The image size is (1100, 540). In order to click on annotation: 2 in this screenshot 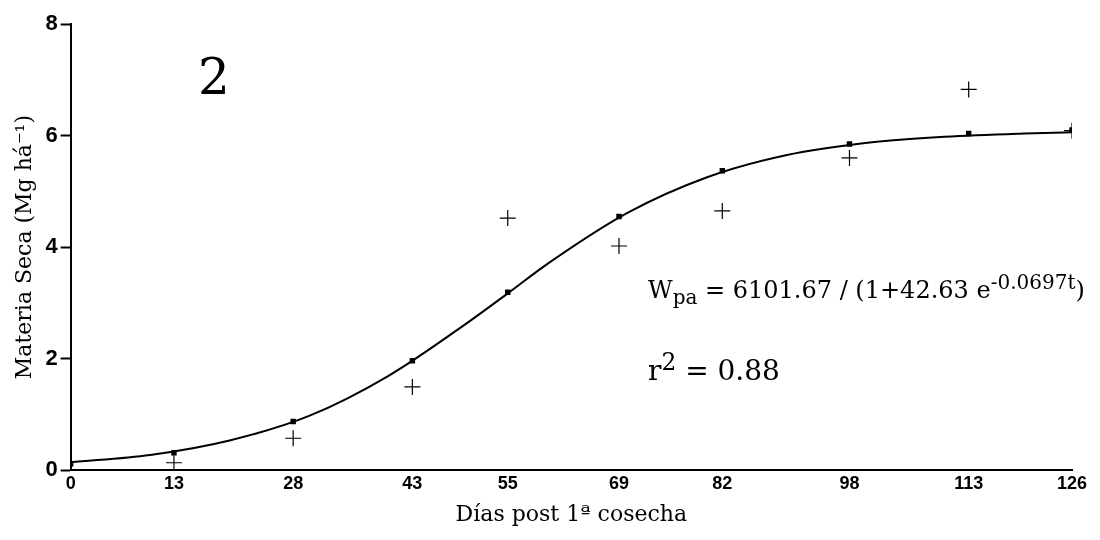, I will do `click(214, 77)`.